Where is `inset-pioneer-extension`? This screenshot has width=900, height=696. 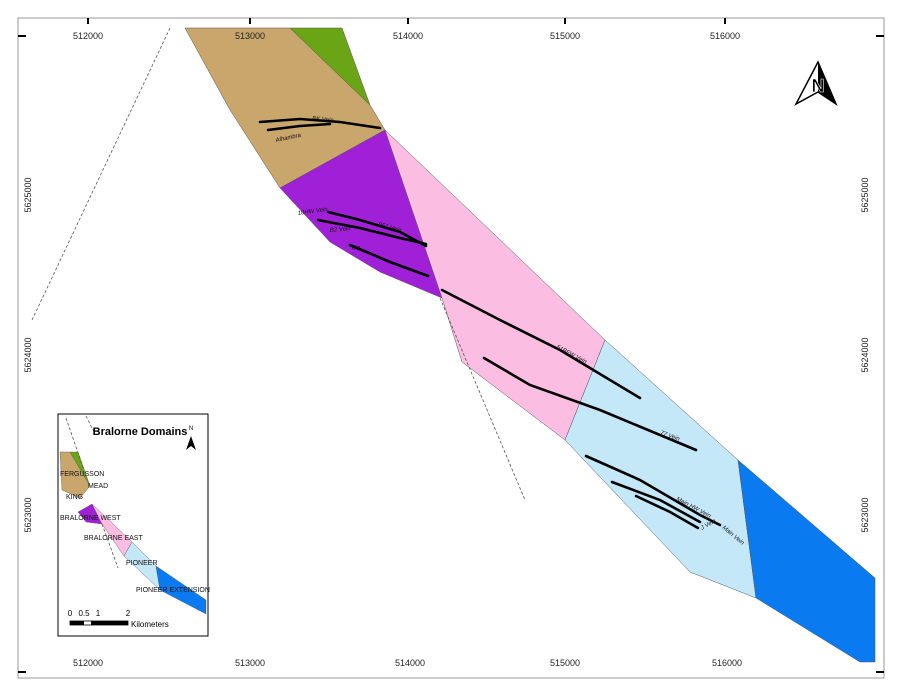 inset-pioneer-extension is located at coordinates (181, 590).